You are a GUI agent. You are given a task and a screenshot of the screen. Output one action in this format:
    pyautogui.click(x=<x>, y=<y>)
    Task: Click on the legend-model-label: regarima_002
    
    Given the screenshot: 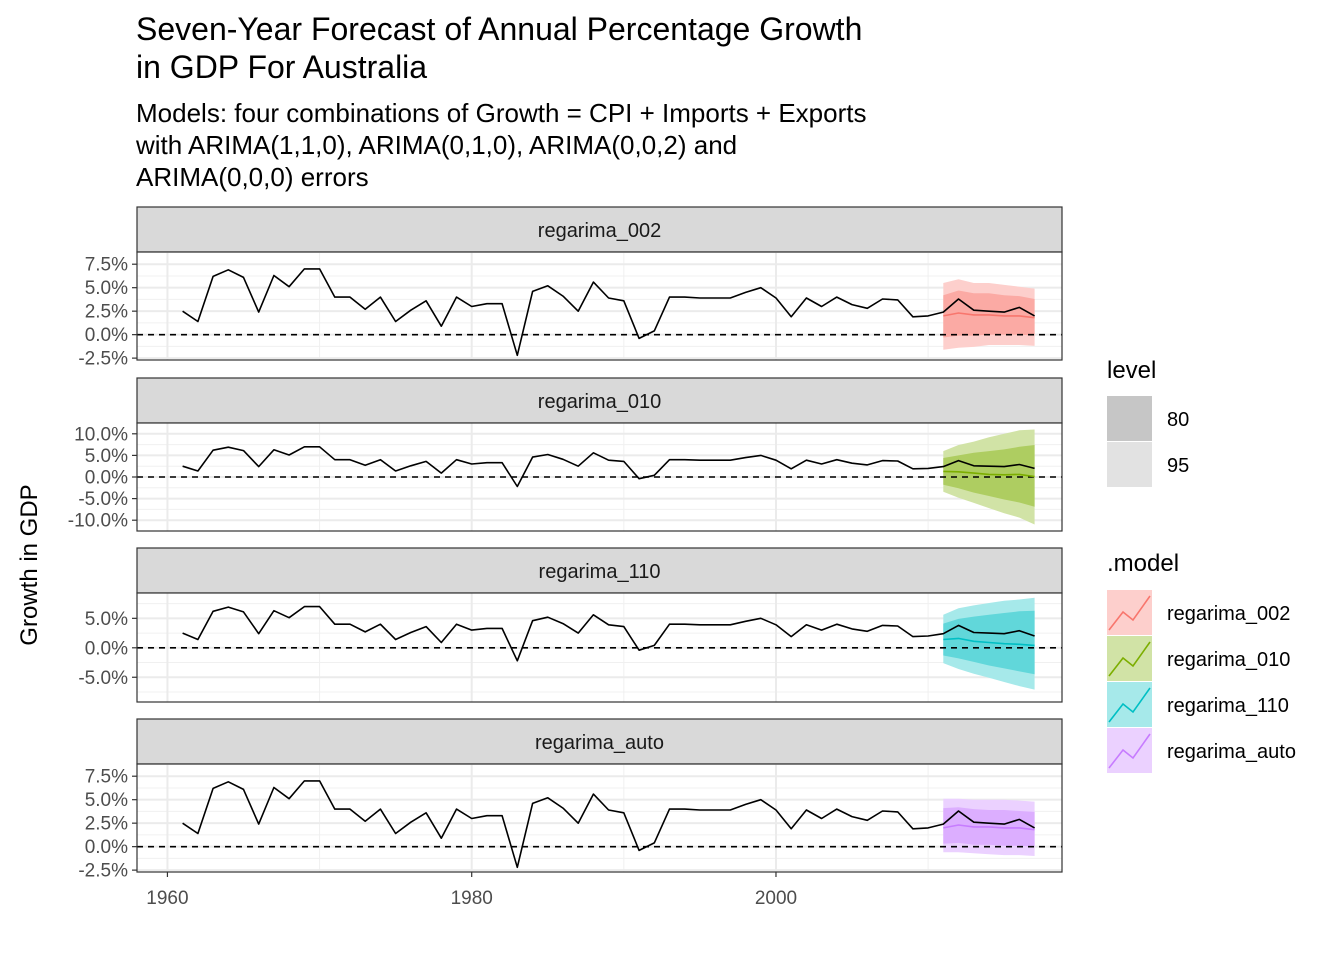 What is the action you would take?
    pyautogui.click(x=1228, y=614)
    